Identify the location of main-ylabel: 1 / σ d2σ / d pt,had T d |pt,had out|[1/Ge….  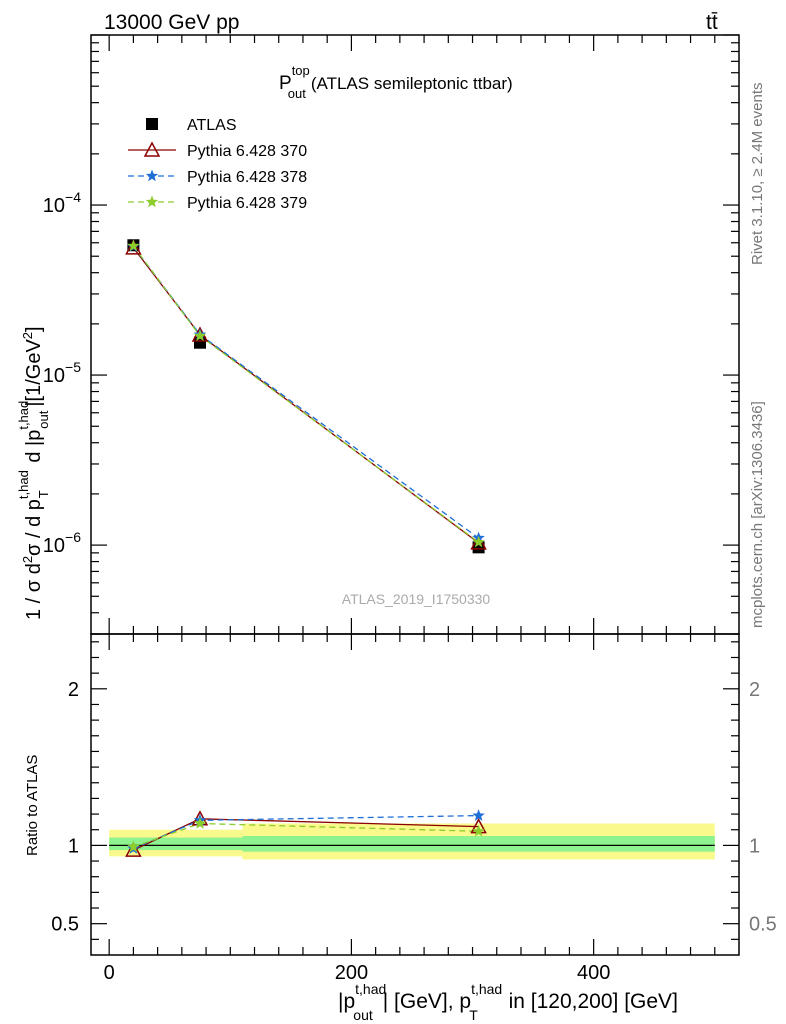
(33, 473).